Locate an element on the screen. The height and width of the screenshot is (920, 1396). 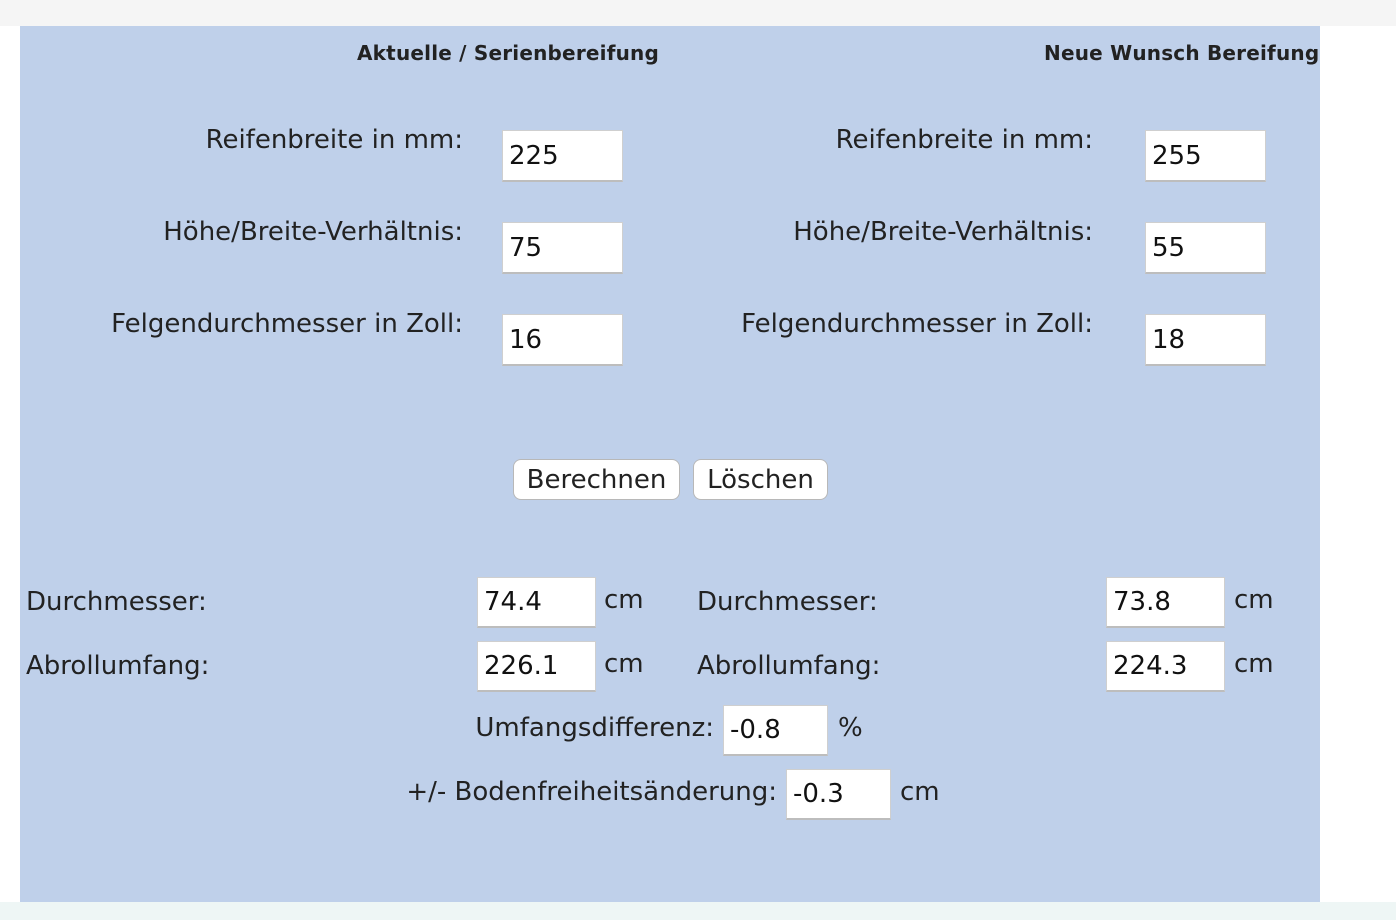
current-circumference-output is located at coordinates (536, 666).